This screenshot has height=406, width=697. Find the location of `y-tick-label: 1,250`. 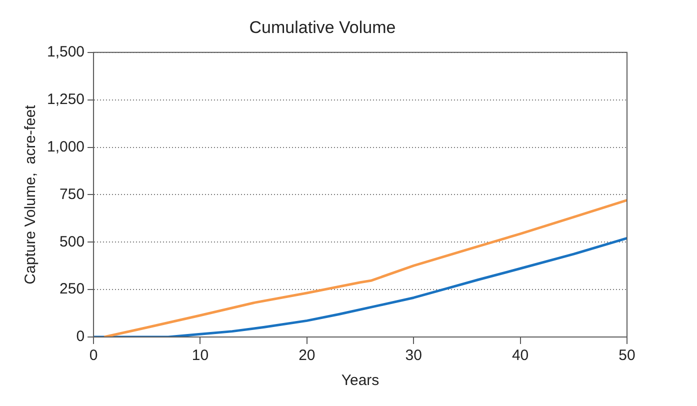

y-tick-label: 1,250 is located at coordinates (65, 99).